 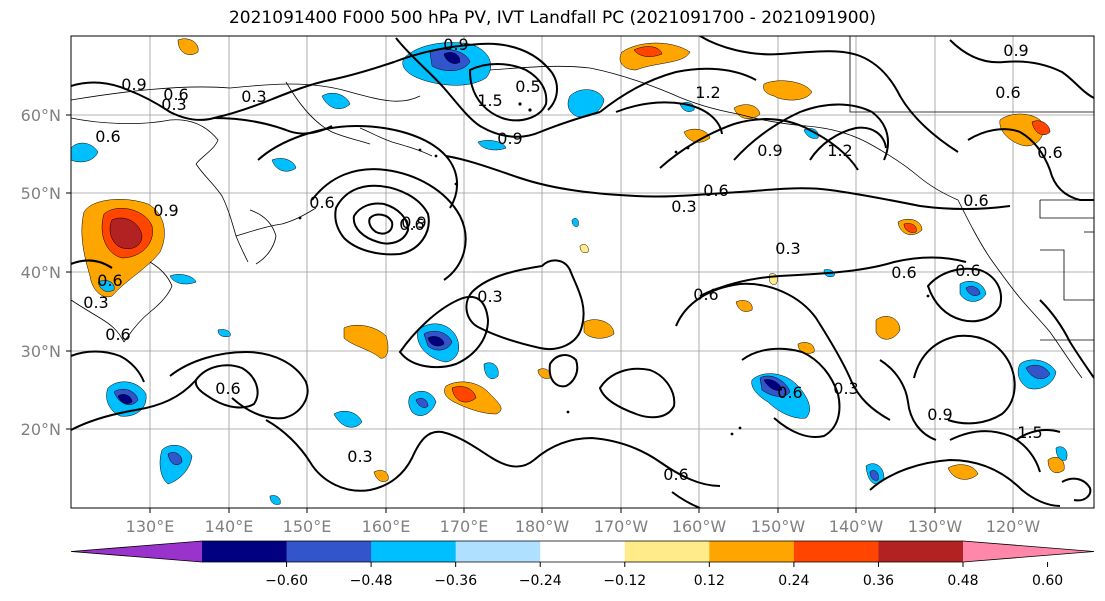 I want to click on lon-label: 170°E, so click(x=464, y=526).